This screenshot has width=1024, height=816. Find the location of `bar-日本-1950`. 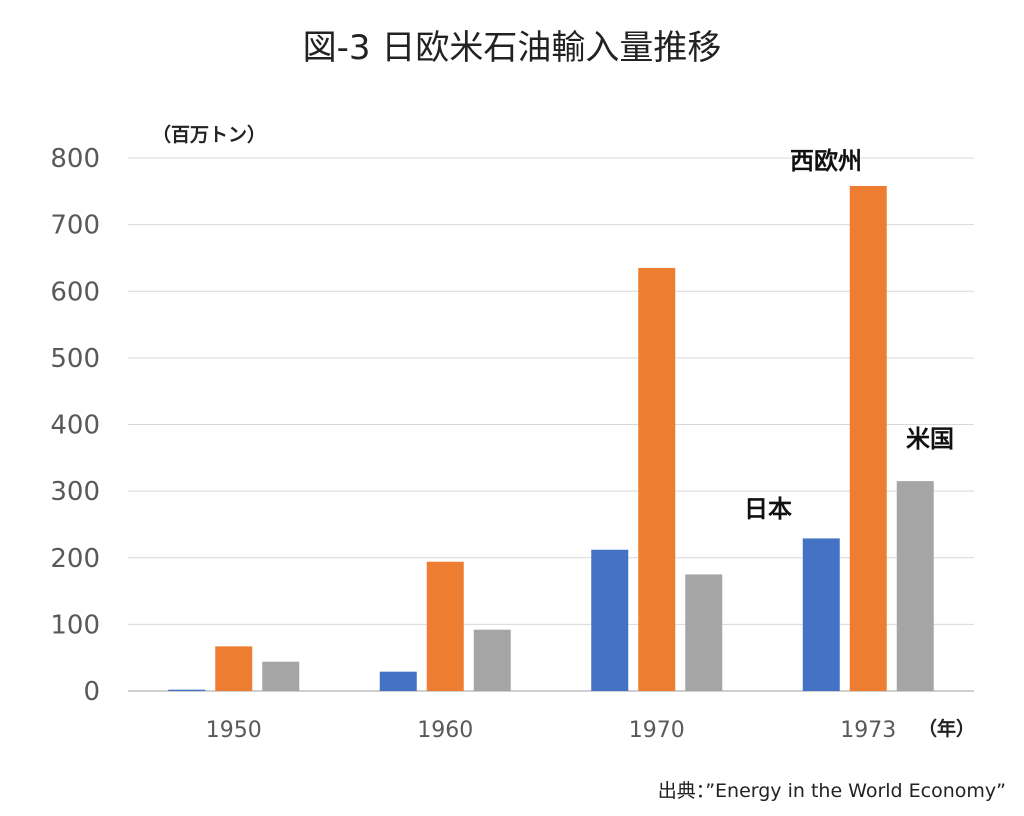

bar-日本-1950 is located at coordinates (187, 690).